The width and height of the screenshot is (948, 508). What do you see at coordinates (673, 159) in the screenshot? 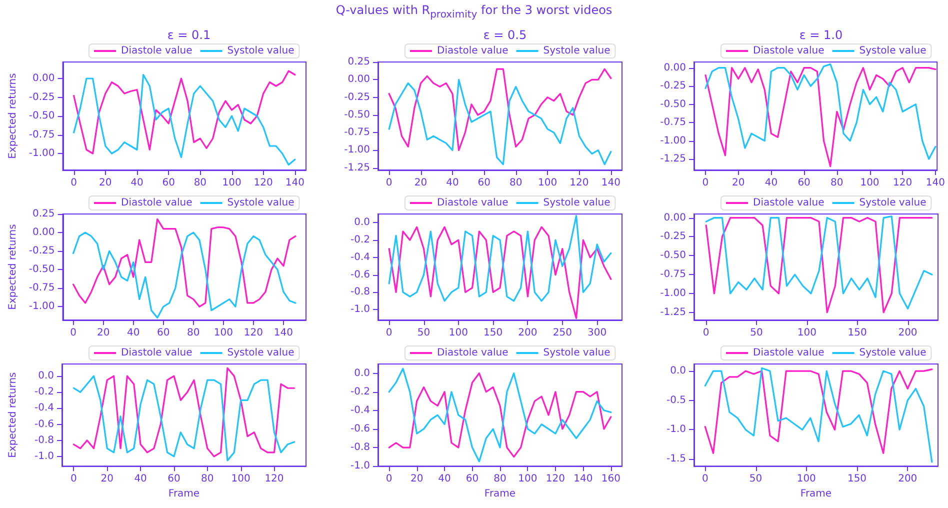
I see `y-tick-label: -1.25` at bounding box center [673, 159].